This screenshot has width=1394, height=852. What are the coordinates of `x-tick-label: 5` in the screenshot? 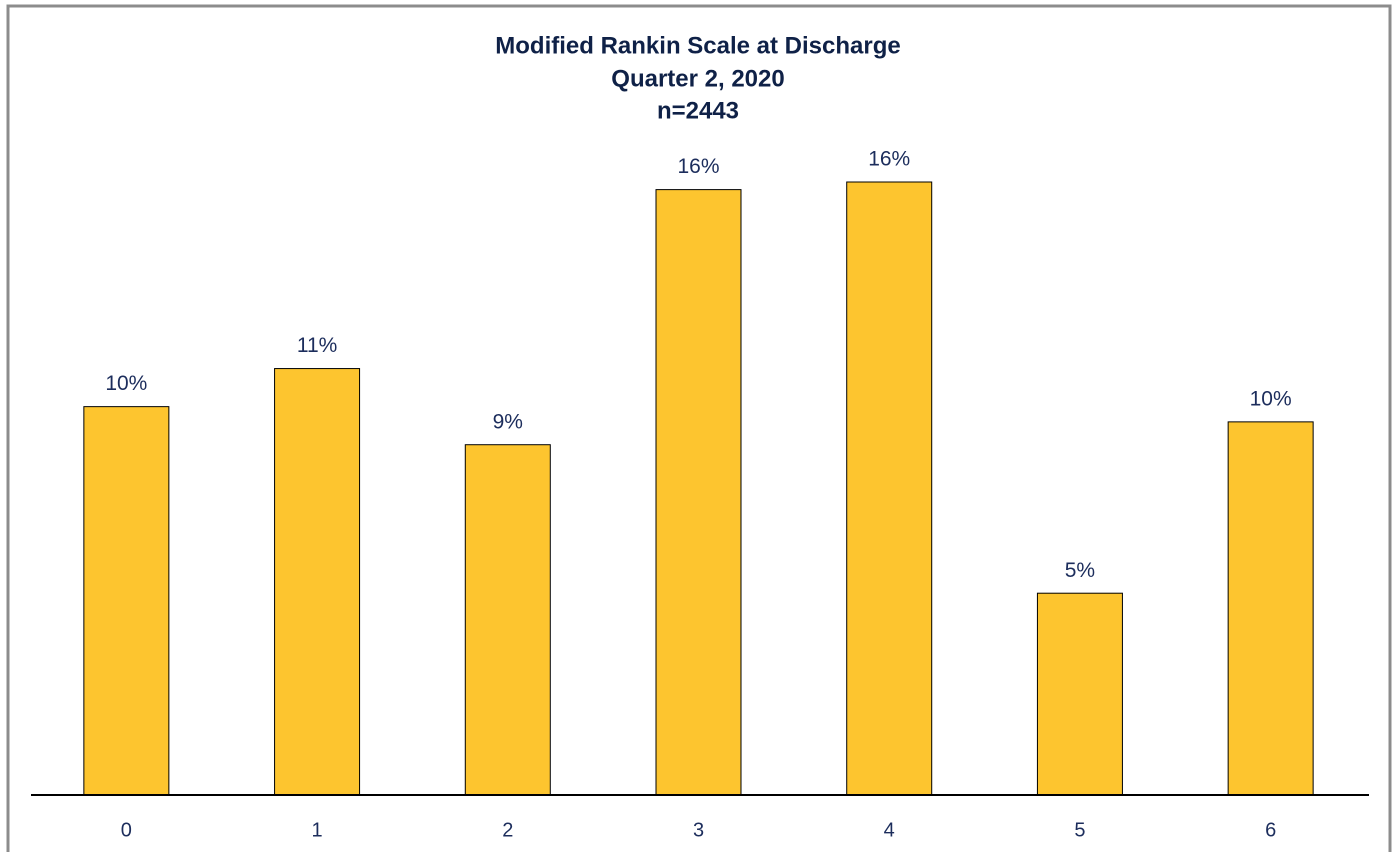 It's located at (1079, 830).